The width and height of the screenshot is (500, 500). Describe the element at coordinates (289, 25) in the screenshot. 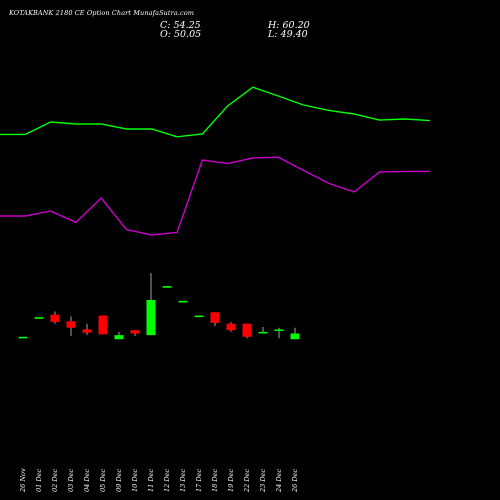

I see `high-value: H: 60.20` at that location.